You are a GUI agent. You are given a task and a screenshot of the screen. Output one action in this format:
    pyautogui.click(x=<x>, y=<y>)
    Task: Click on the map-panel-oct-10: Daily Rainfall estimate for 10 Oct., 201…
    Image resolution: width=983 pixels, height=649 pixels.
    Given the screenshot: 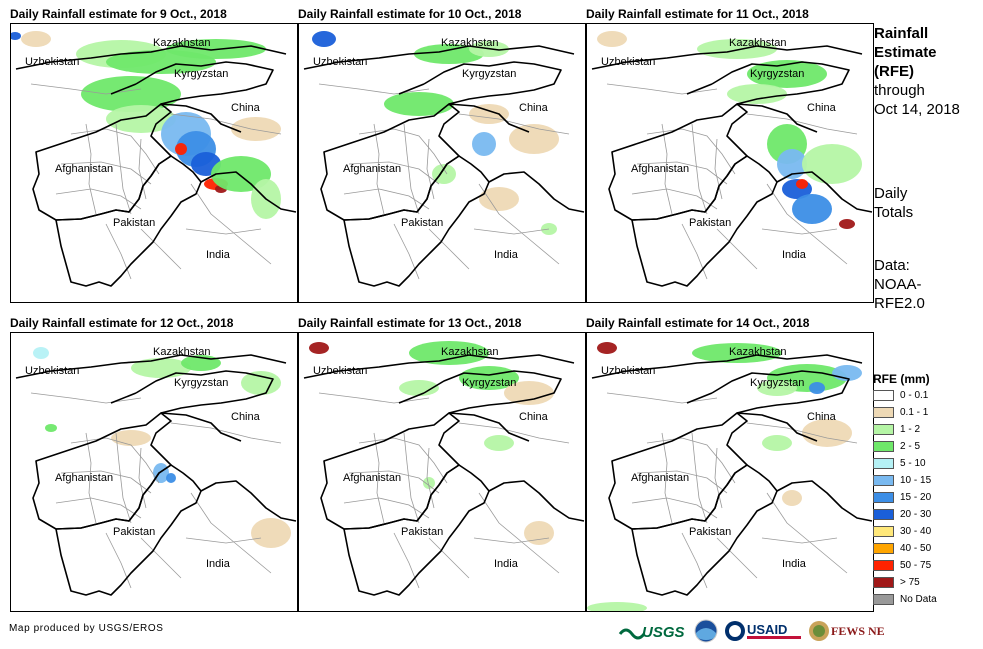 What is the action you would take?
    pyautogui.click(x=442, y=155)
    